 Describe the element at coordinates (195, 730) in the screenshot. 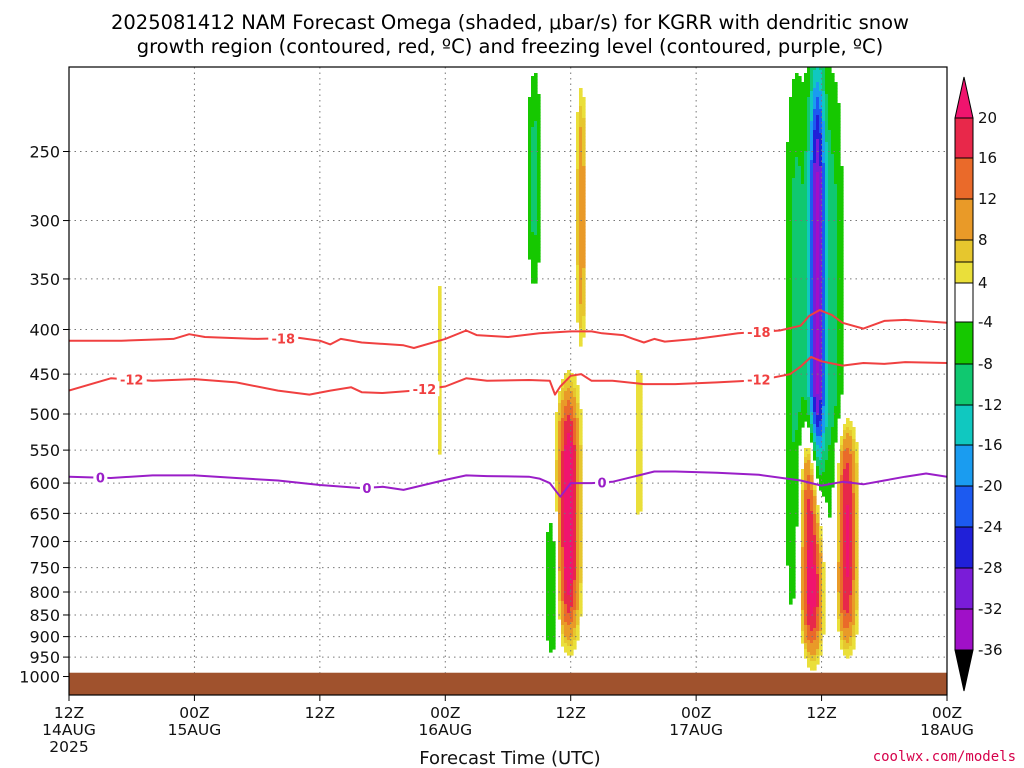

I see `x-tick-label: 15AUG` at that location.